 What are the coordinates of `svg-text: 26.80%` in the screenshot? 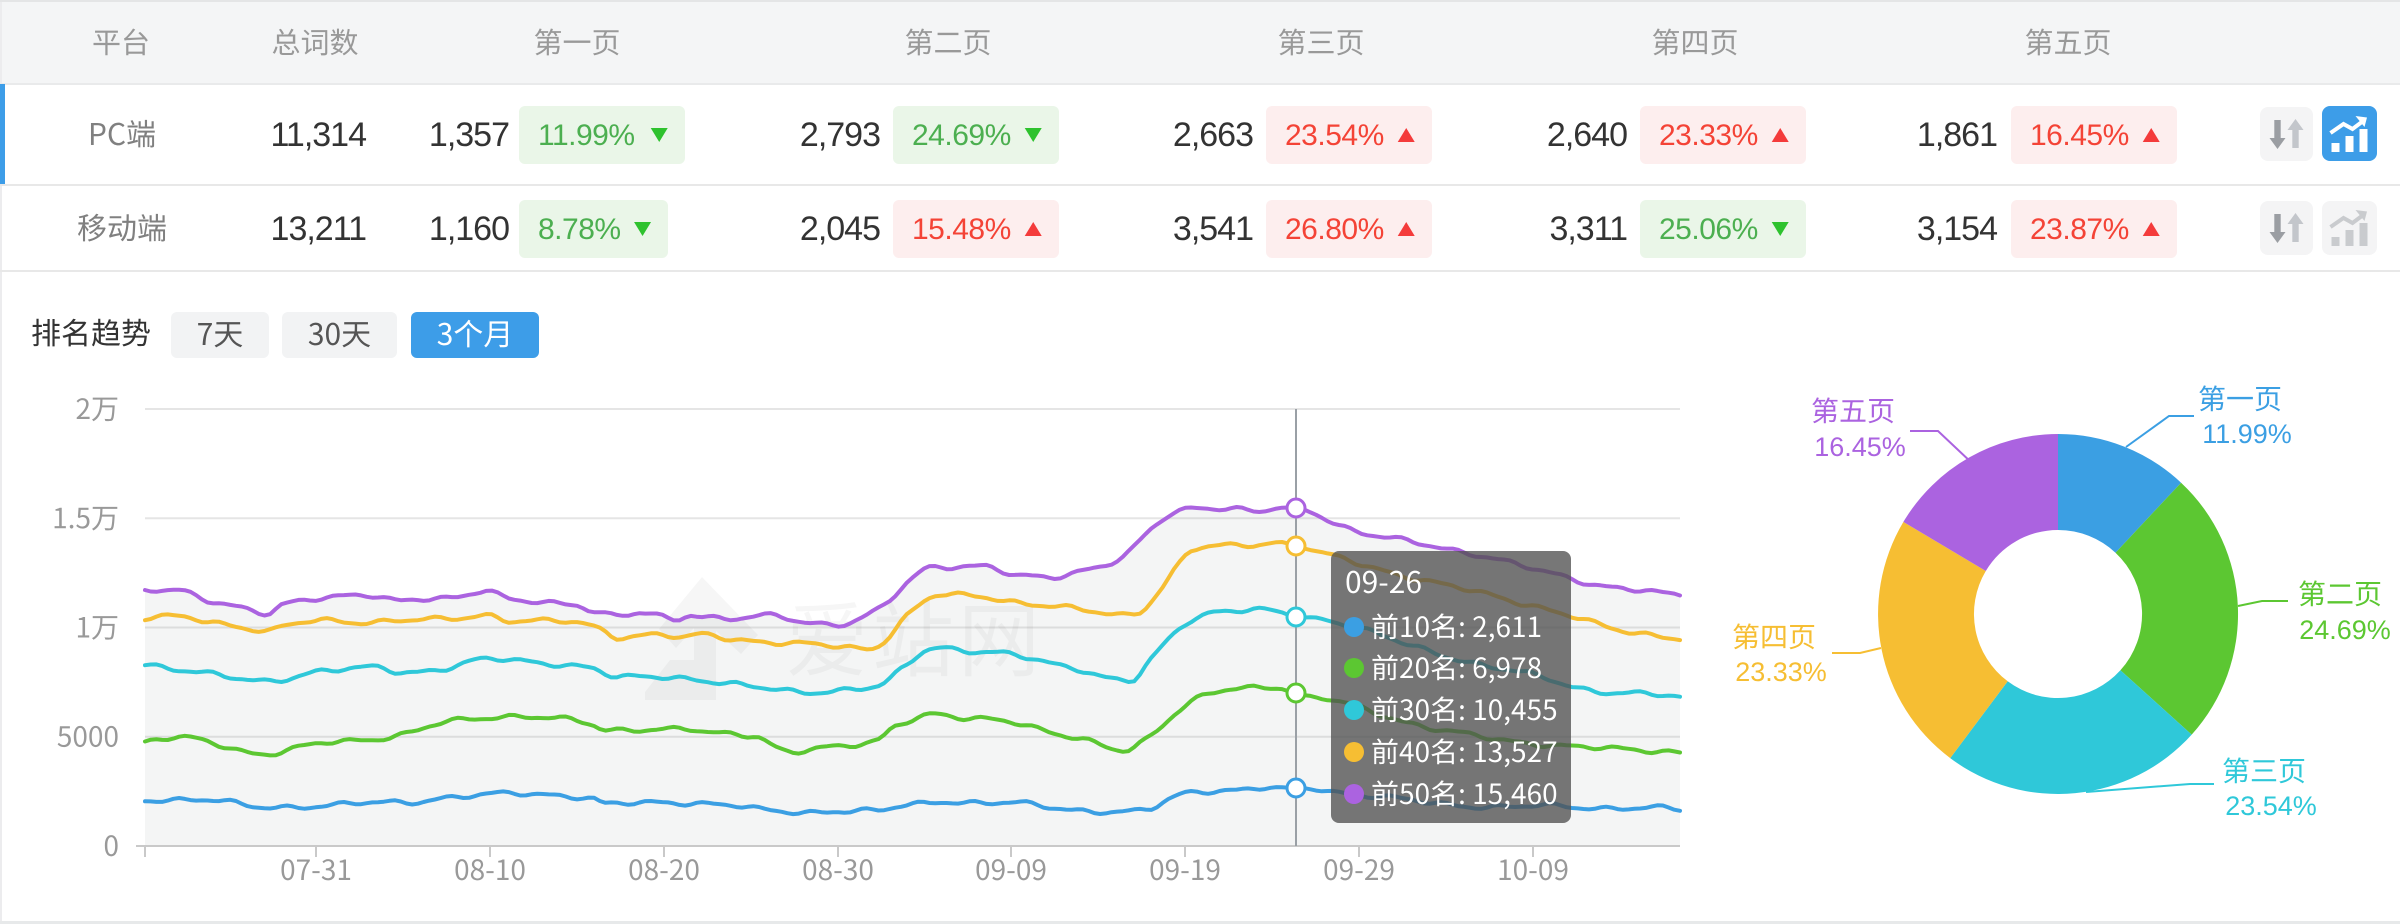 It's located at (1334, 229).